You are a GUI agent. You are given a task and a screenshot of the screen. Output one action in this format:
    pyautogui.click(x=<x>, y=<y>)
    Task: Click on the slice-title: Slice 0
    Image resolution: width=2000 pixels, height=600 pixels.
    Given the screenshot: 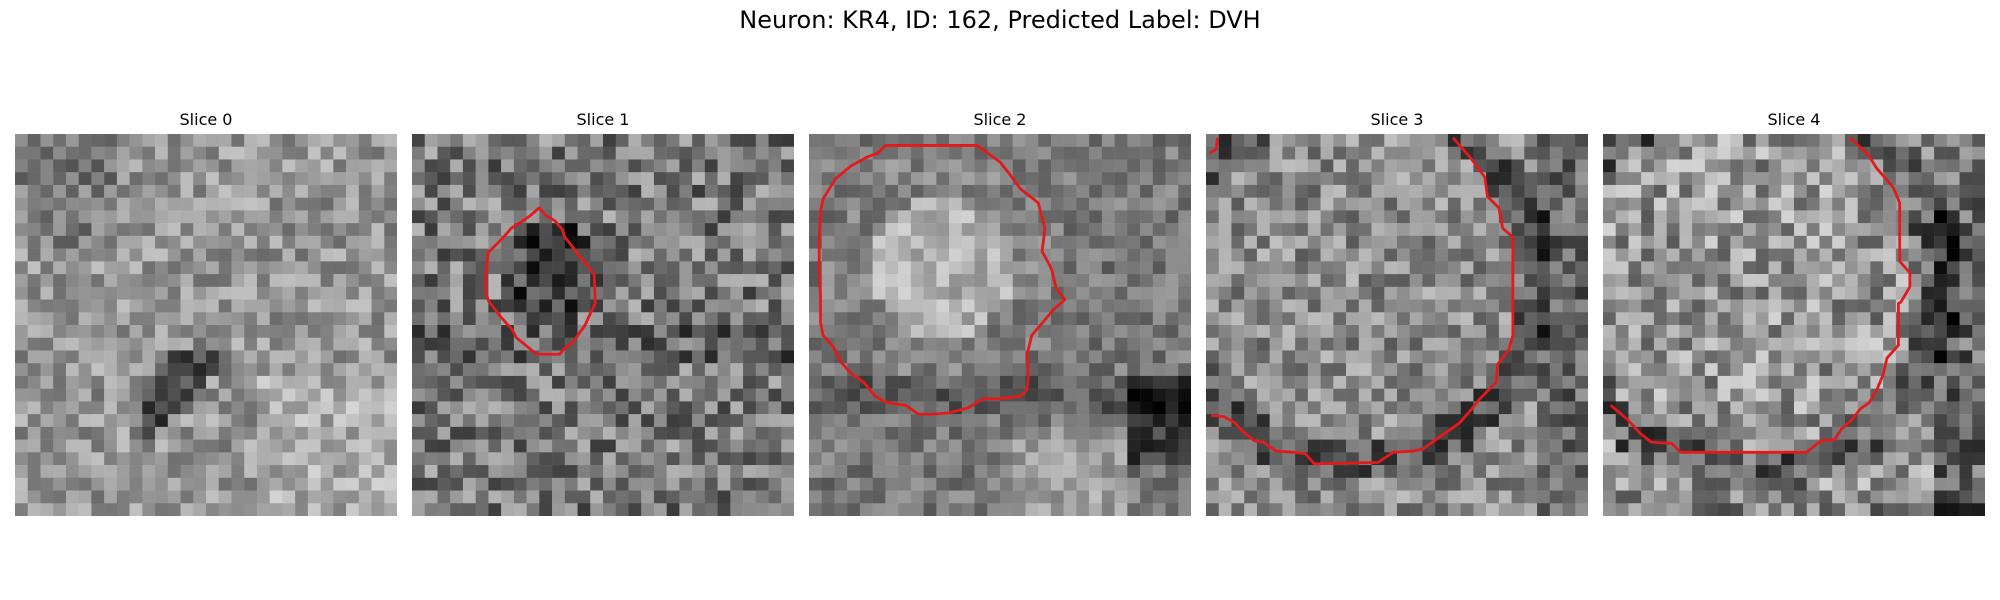 What is the action you would take?
    pyautogui.click(x=206, y=119)
    